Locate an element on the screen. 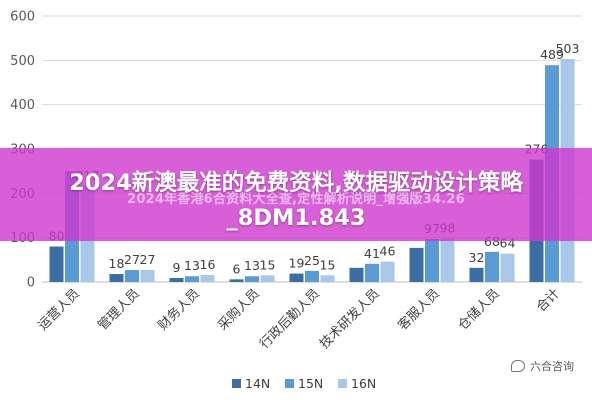 The width and height of the screenshot is (592, 400). x-tick-label: 运营人员 is located at coordinates (58, 309).